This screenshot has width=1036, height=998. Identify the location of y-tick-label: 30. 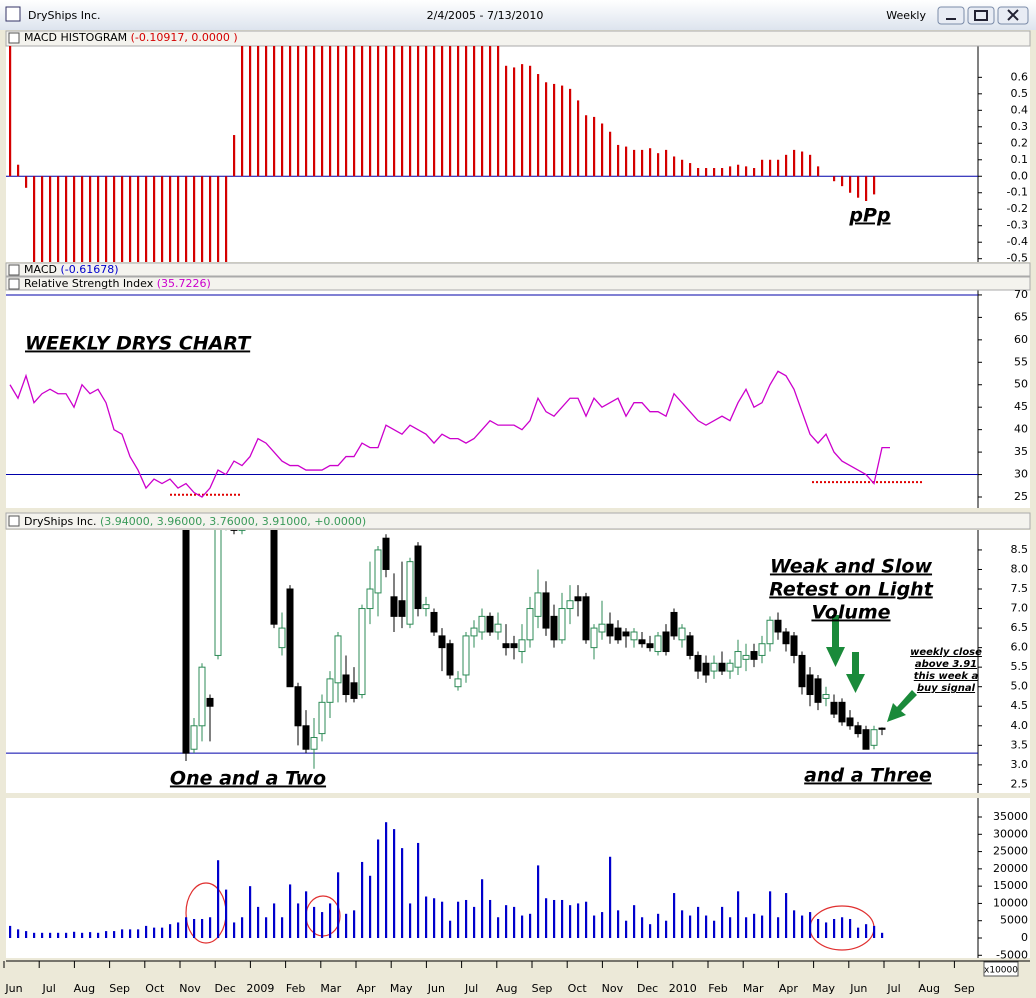
(1021, 474).